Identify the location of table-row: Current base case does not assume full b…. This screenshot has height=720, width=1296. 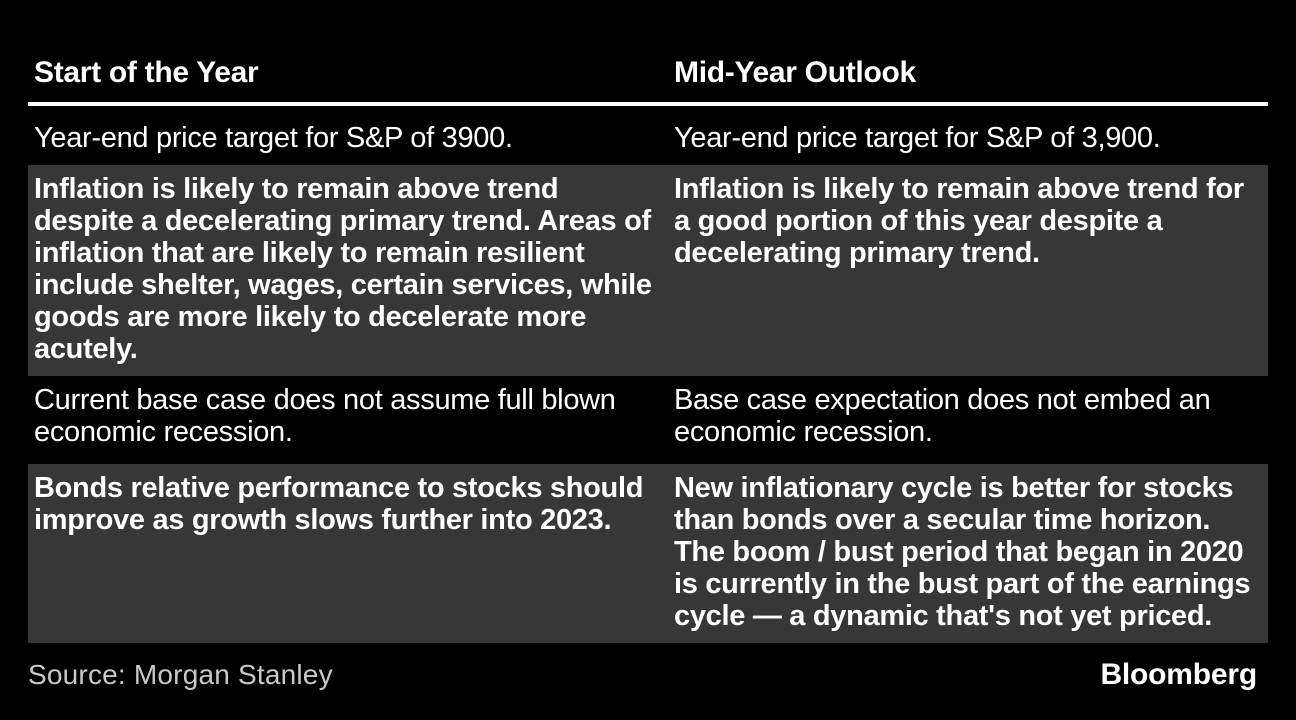
(648, 420).